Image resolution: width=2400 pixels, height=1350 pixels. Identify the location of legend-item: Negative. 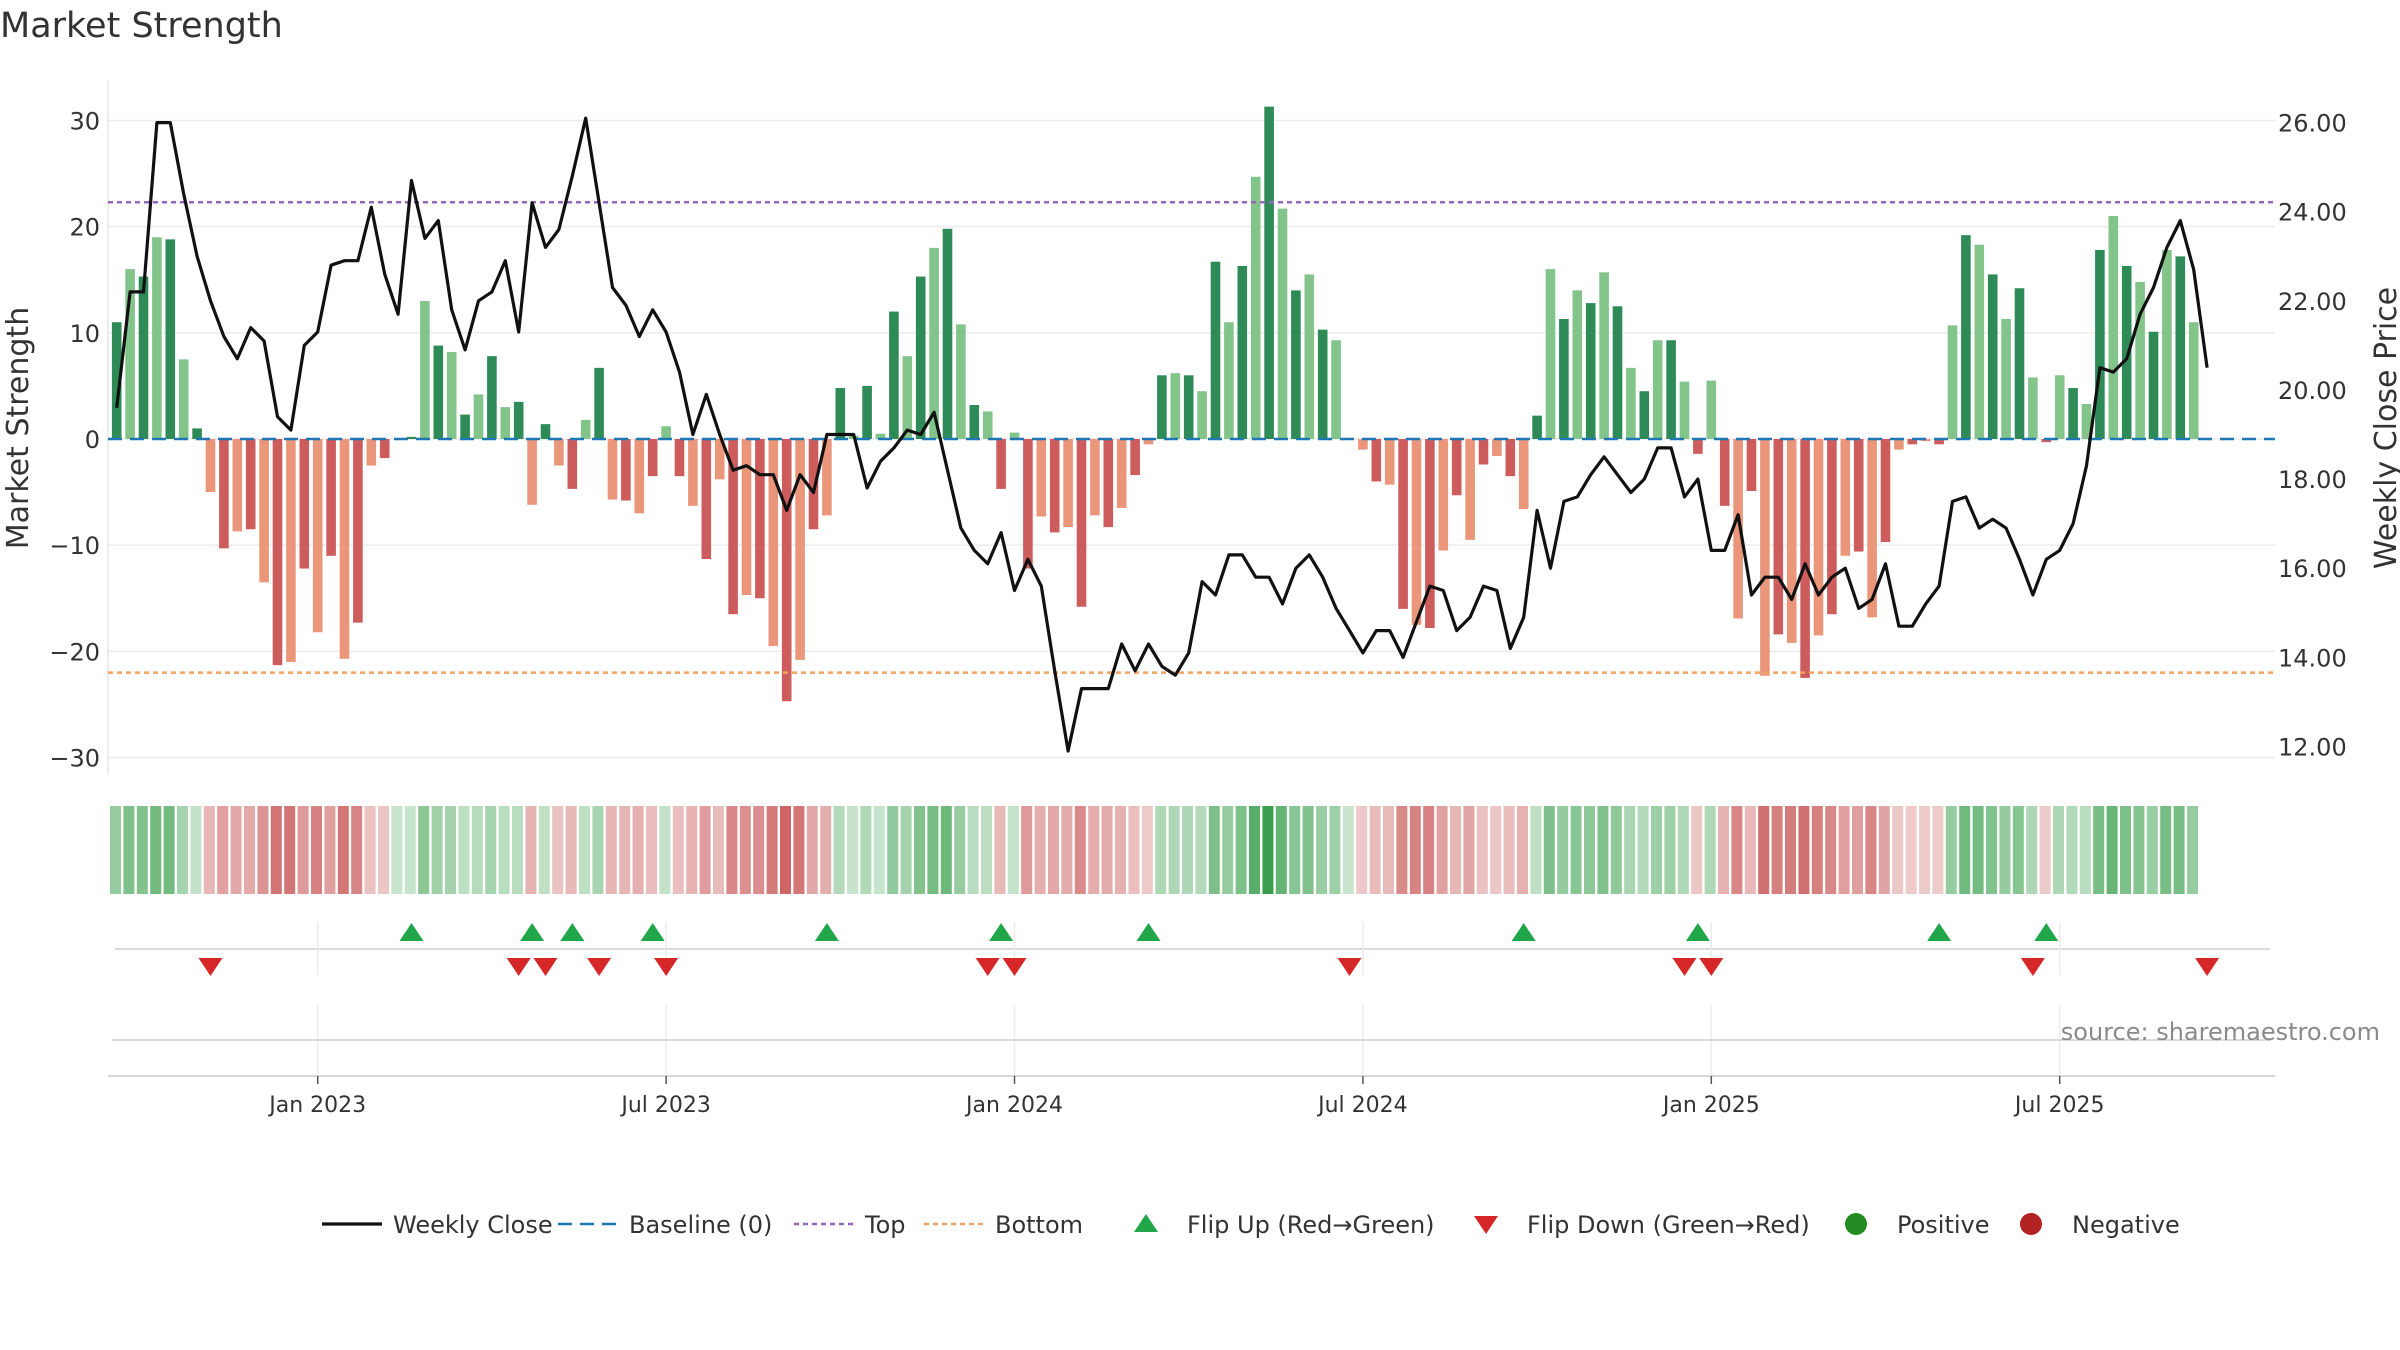
(2100, 1225).